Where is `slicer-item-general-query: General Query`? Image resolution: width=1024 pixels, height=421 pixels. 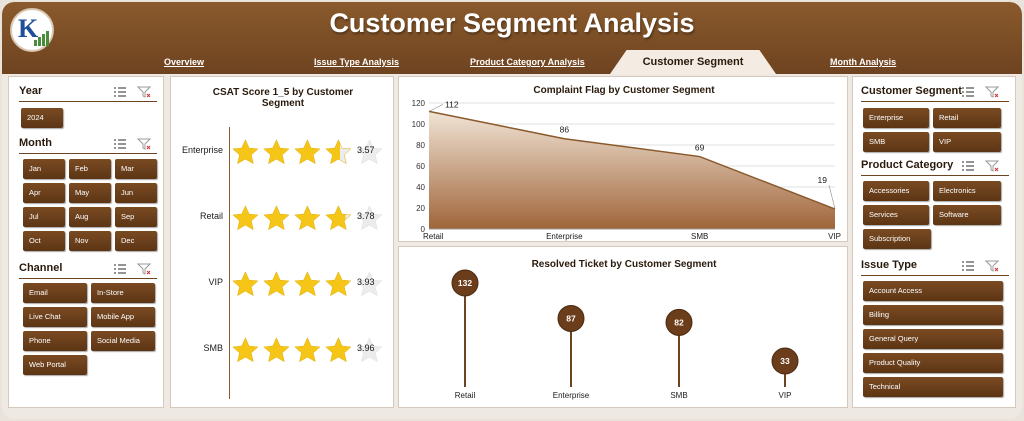
slicer-item-general-query: General Query is located at coordinates (933, 339).